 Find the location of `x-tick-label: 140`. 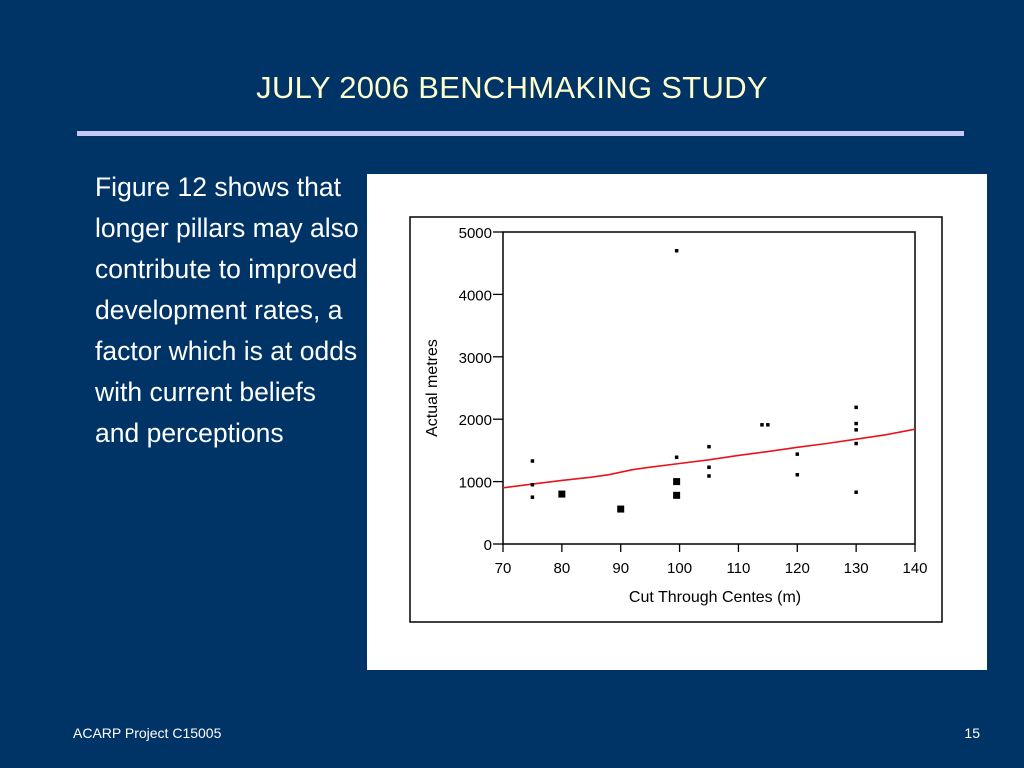

x-tick-label: 140 is located at coordinates (914, 568).